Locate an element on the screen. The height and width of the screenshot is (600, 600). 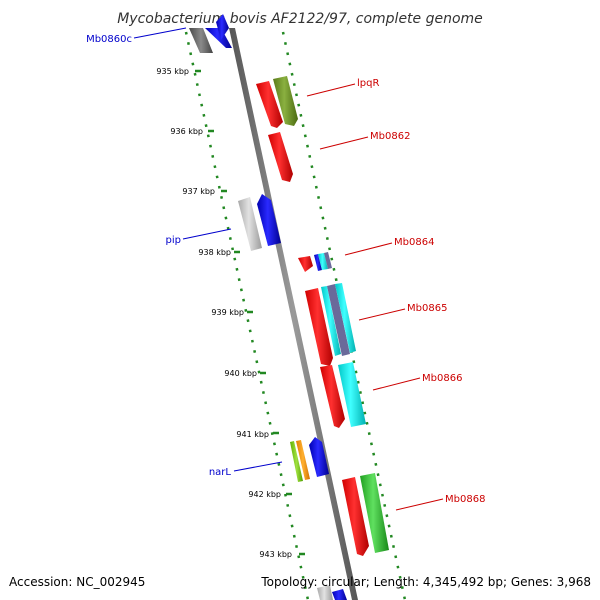
tick-label: 943 kbp is located at coordinates (275, 554).